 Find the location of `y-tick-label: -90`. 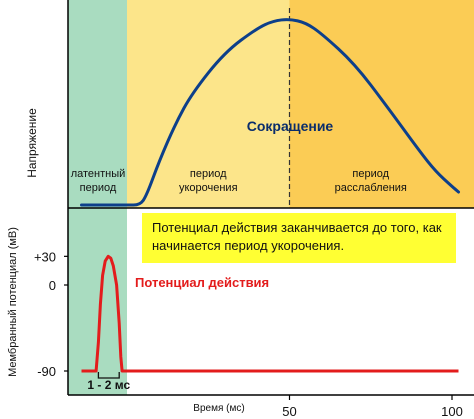

y-tick-label: -90 is located at coordinates (46, 371).